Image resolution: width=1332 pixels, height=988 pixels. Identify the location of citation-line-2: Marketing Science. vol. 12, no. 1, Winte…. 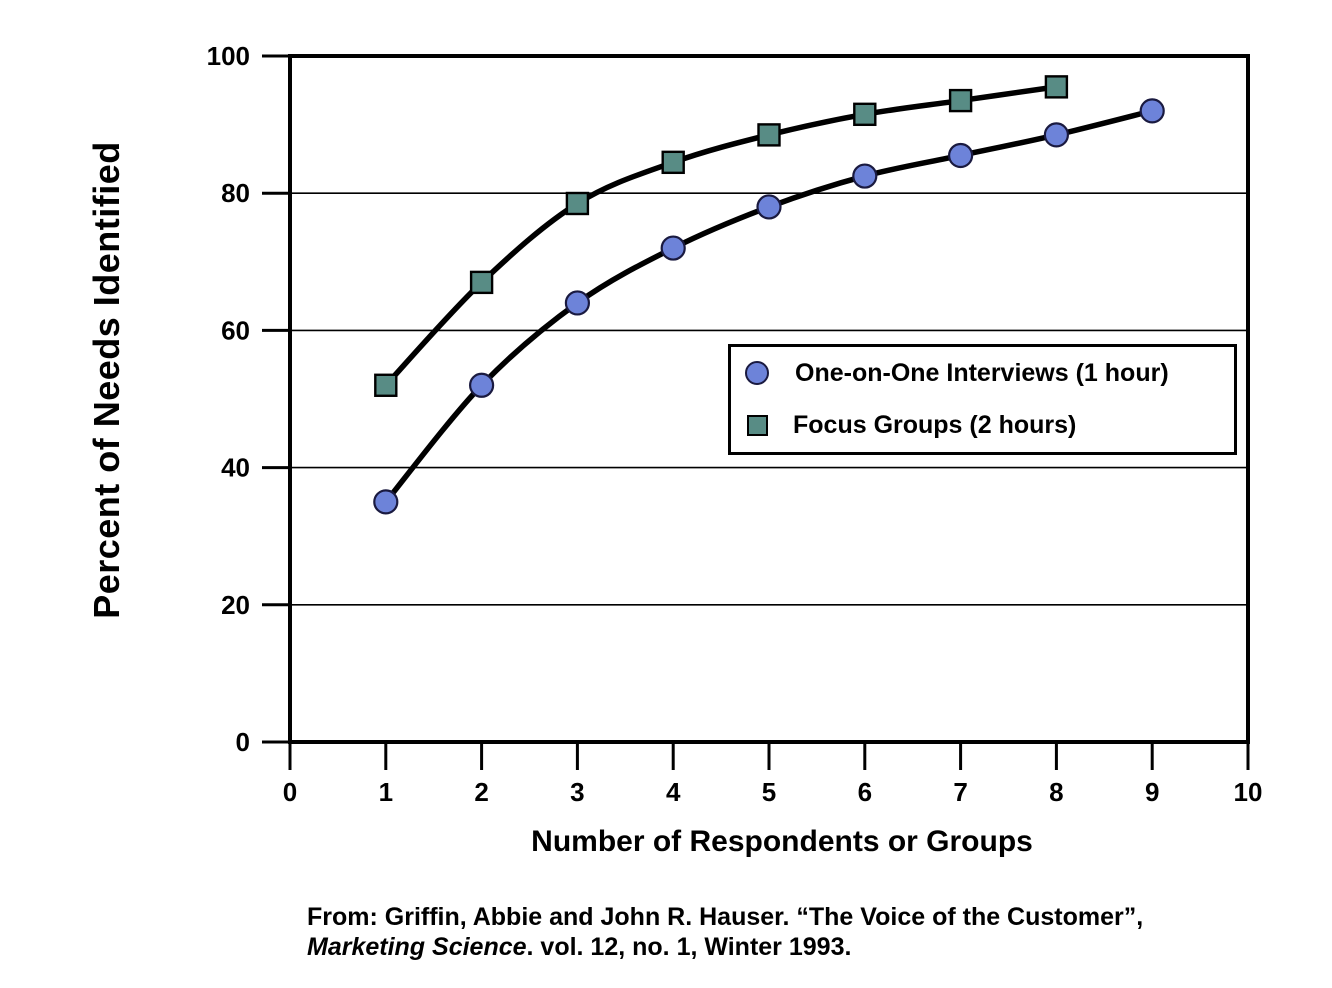
(725, 947).